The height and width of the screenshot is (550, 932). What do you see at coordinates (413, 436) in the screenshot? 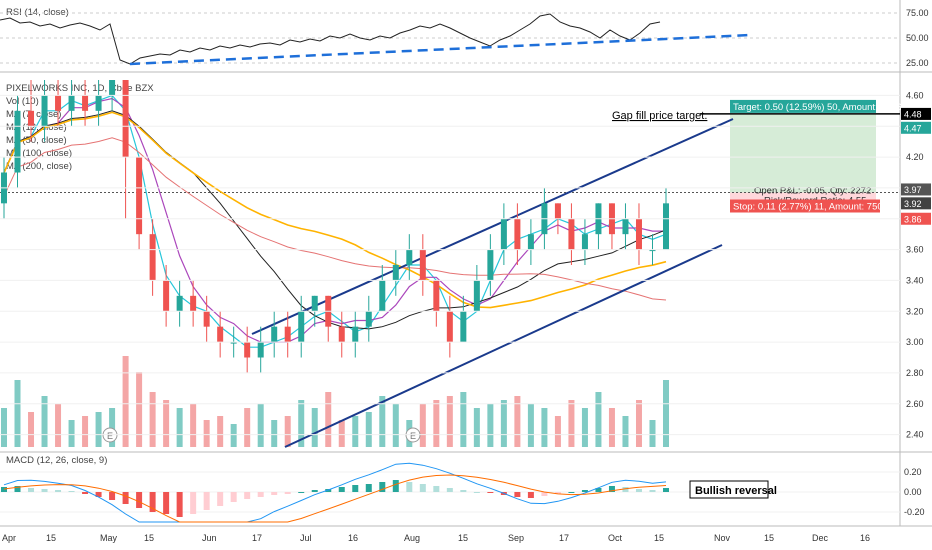
I see `earnings-marker-label: E` at bounding box center [413, 436].